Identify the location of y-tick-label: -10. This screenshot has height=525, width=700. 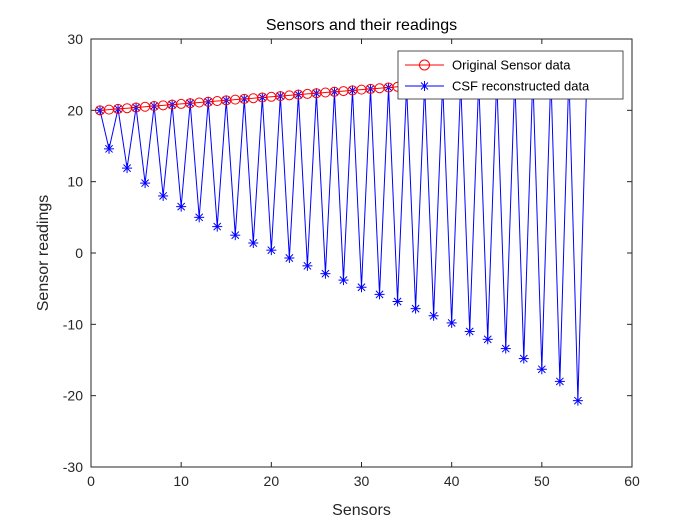
(73, 324).